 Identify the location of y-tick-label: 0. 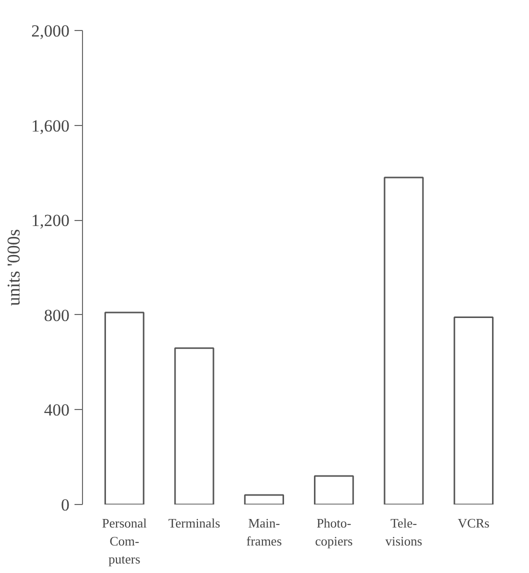
(65, 505).